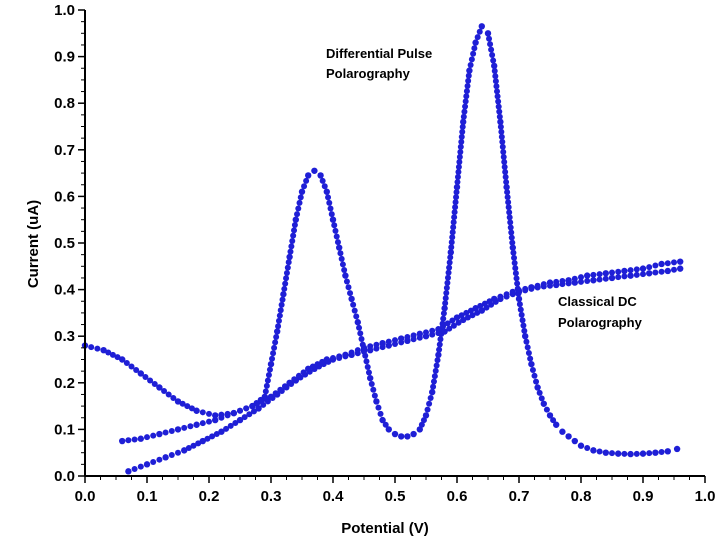 This screenshot has height=540, width=720. Describe the element at coordinates (385, 528) in the screenshot. I see `x-axis-title: Potential (V)` at that location.